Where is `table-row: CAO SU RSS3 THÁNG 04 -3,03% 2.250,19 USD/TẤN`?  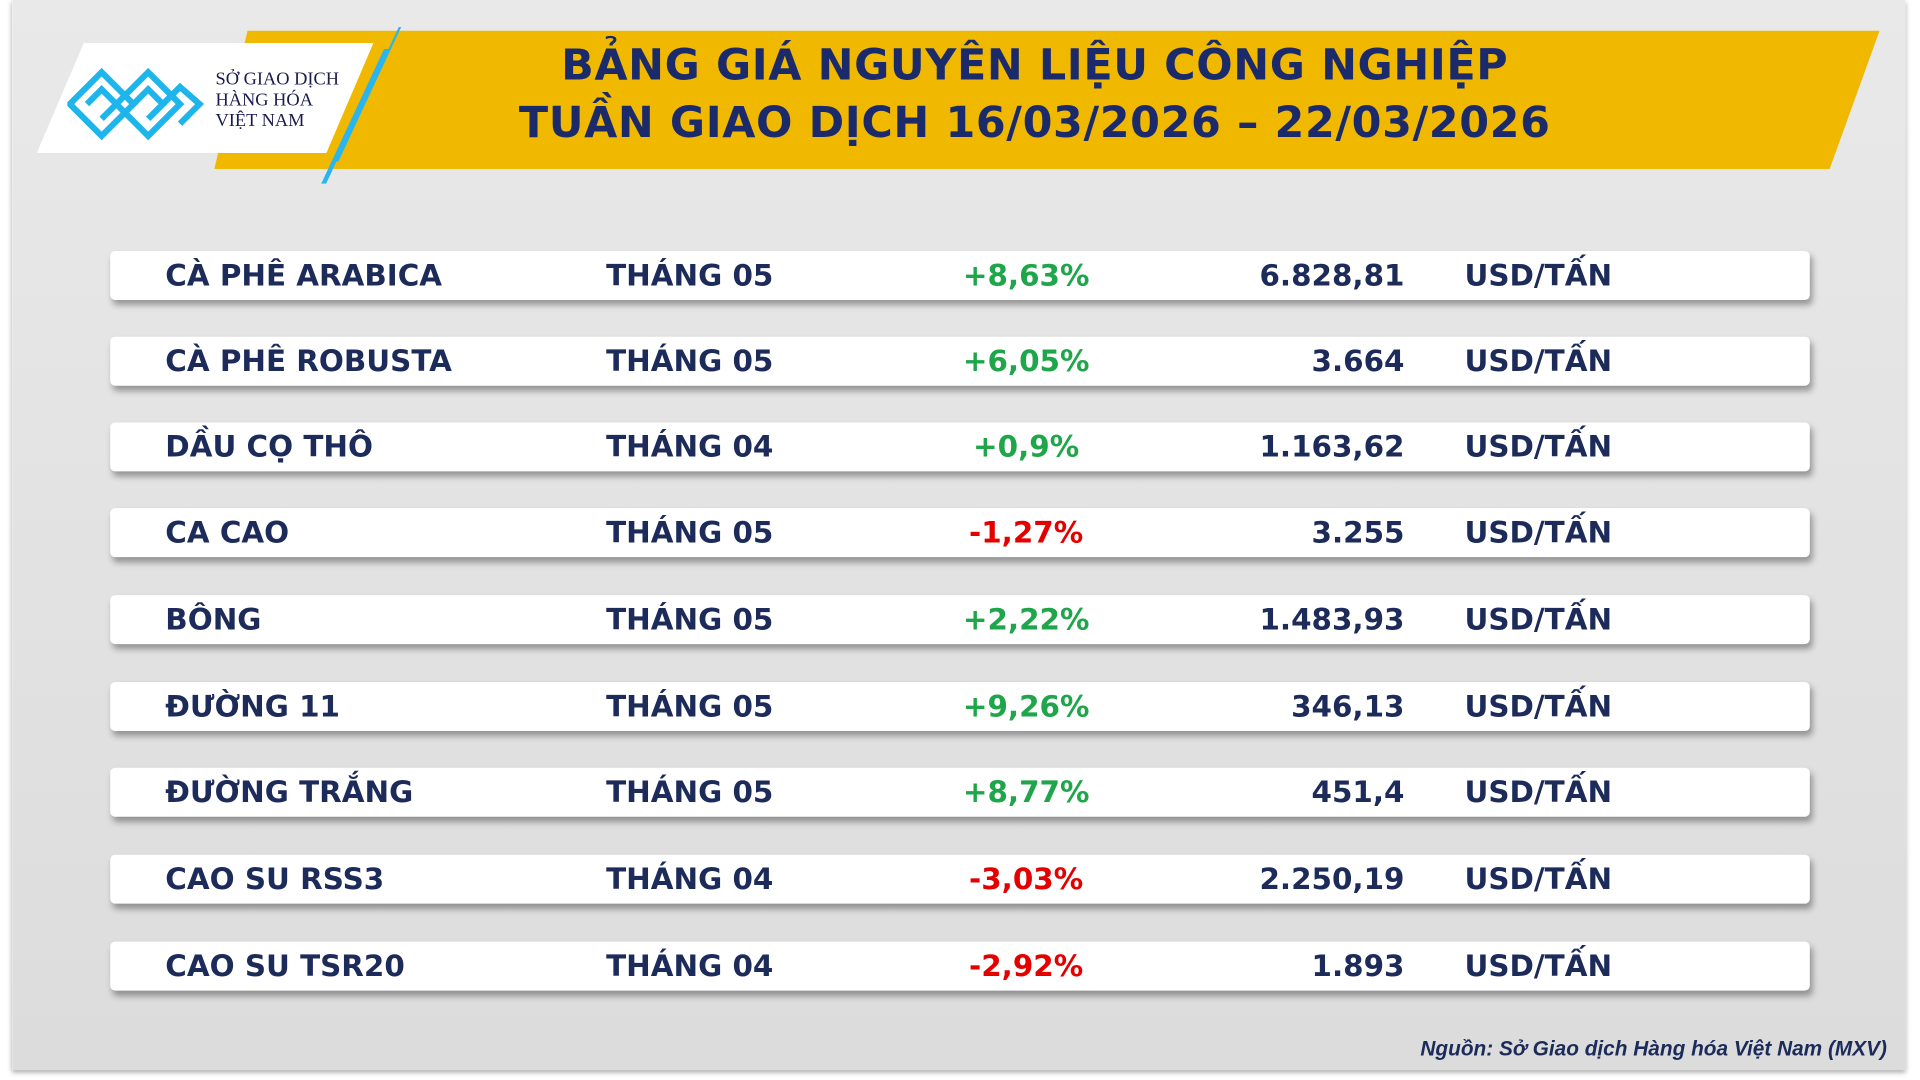
table-row: CAO SU RSS3 THÁNG 04 -3,03% 2.250,19 USD/TẤN is located at coordinates (960, 879).